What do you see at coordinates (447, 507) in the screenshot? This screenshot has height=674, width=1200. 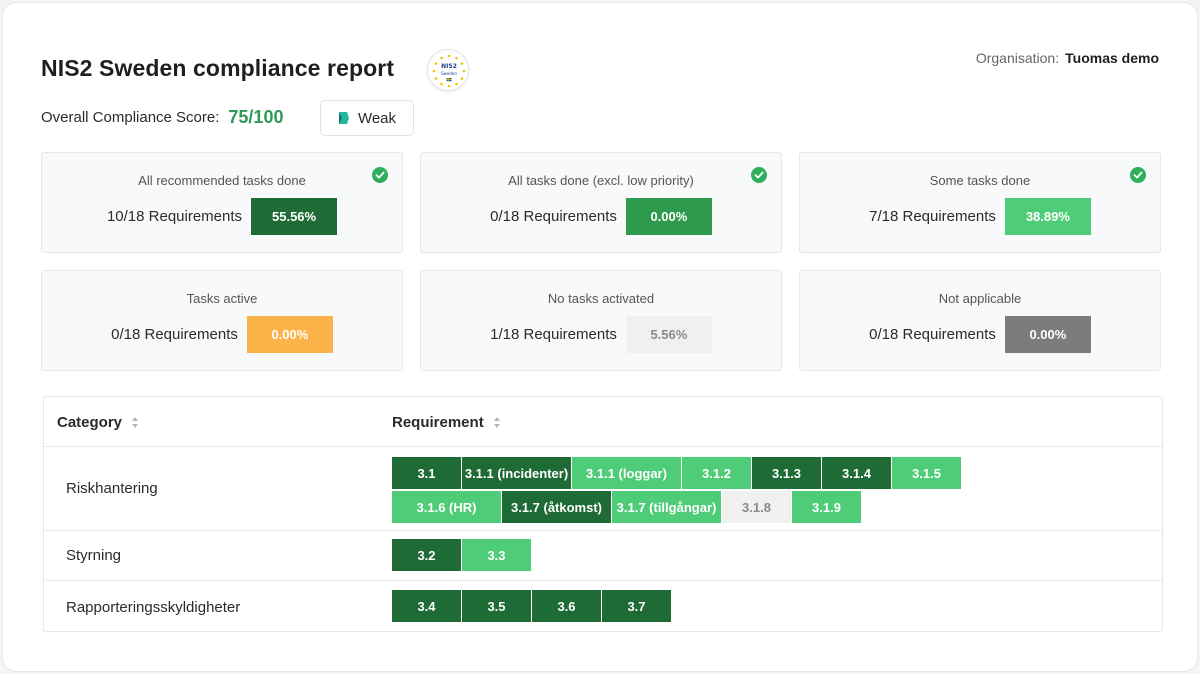 I see `requirement-chip: 3.1.6 (HR)` at bounding box center [447, 507].